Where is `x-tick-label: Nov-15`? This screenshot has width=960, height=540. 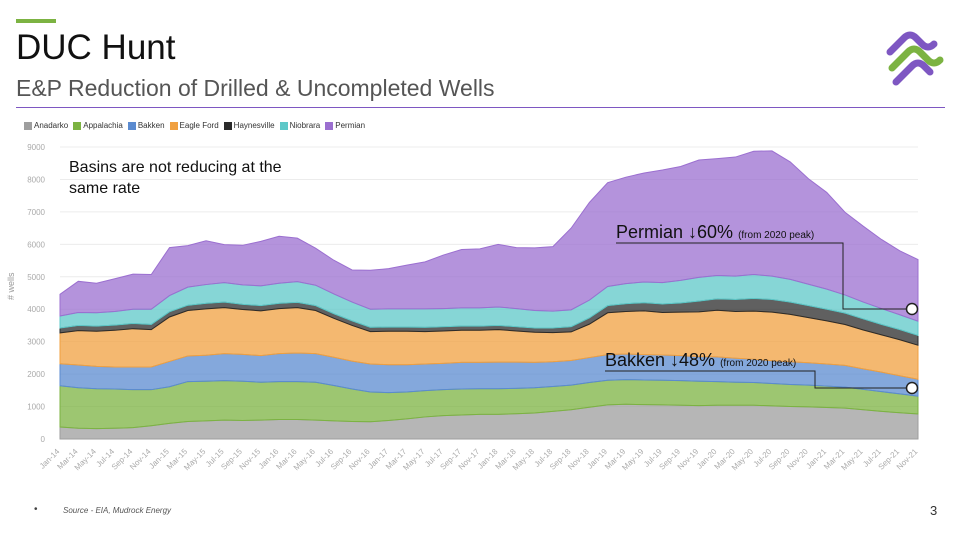 x-tick-label: Nov-15 is located at coordinates (250, 459).